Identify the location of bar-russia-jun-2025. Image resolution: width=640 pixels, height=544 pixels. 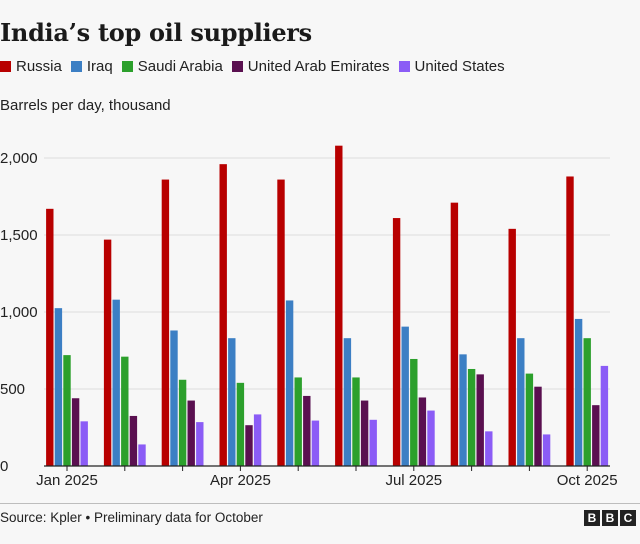
(339, 305).